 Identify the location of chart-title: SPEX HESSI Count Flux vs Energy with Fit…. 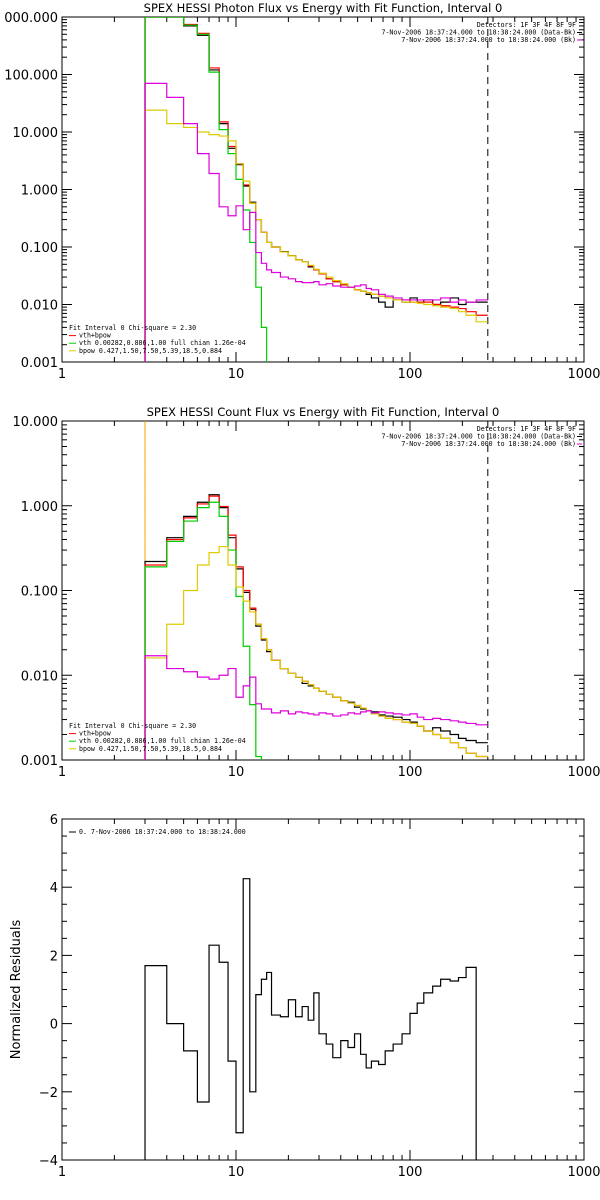
(323, 412).